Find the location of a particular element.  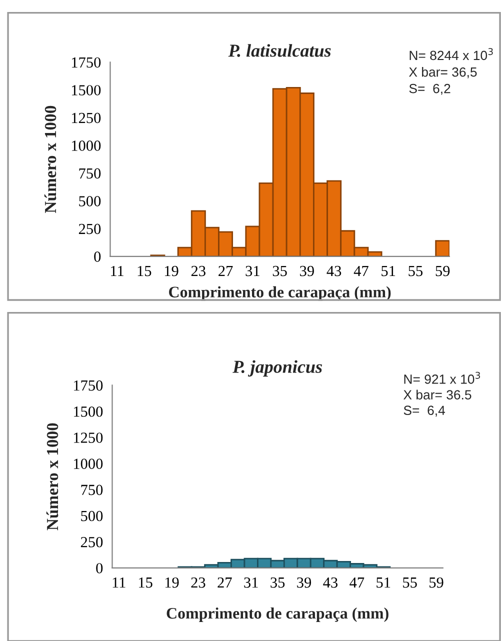

chart-title: P. latisulcatus is located at coordinates (279, 50).